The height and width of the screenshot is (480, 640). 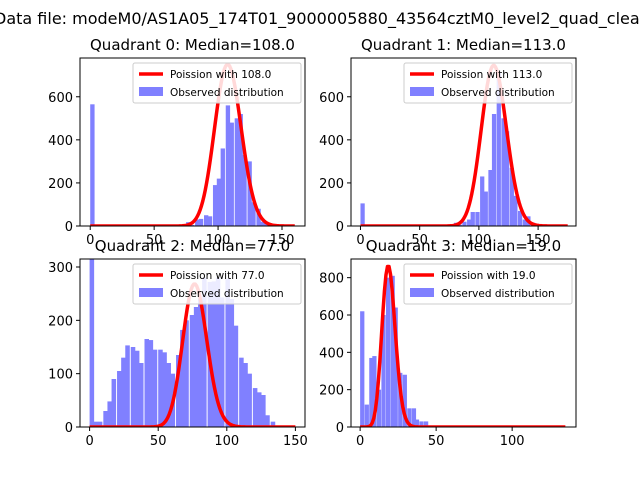 I want to click on subplot-title: Quadrant 1: Median=113.0, so click(x=463, y=45).